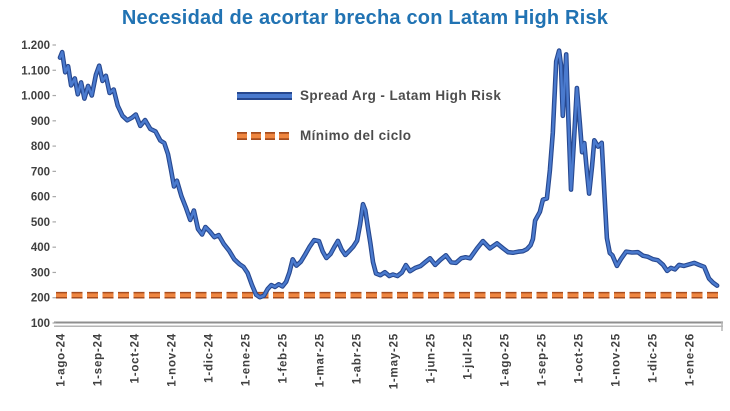 Image resolution: width=730 pixels, height=411 pixels. What do you see at coordinates (401, 95) in the screenshot?
I see `legend-label-spread: Spread Arg - Latam High Risk` at bounding box center [401, 95].